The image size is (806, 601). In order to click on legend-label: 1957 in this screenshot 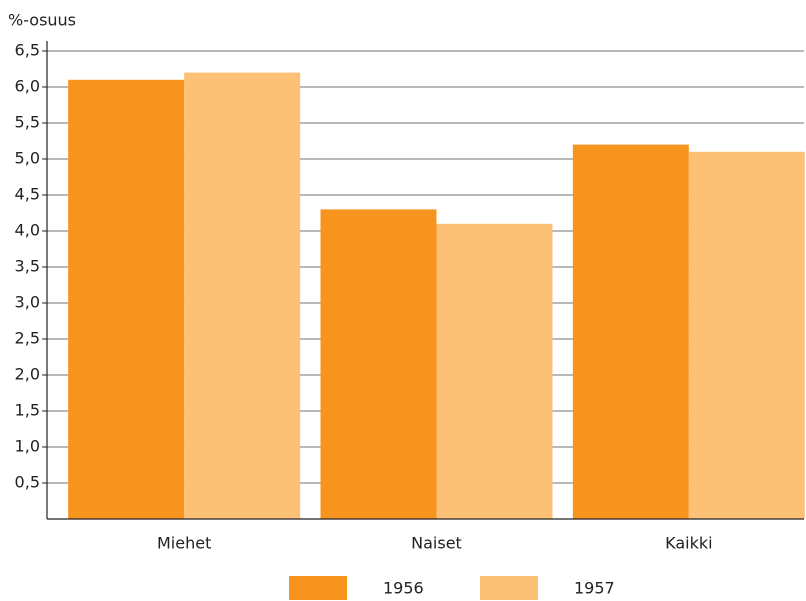, I will do `click(594, 588)`.